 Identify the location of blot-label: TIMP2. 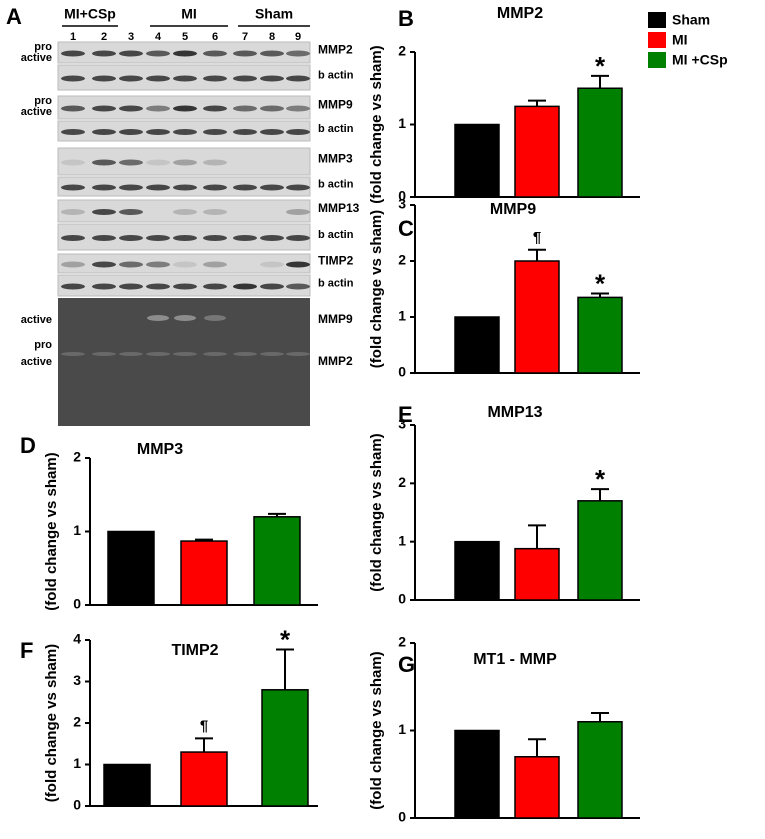
(336, 261).